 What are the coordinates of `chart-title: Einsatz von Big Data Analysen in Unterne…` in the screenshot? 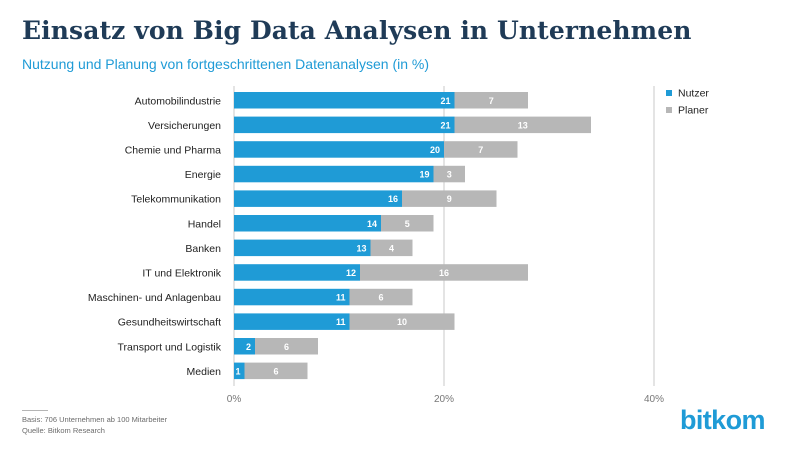 It's located at (357, 30).